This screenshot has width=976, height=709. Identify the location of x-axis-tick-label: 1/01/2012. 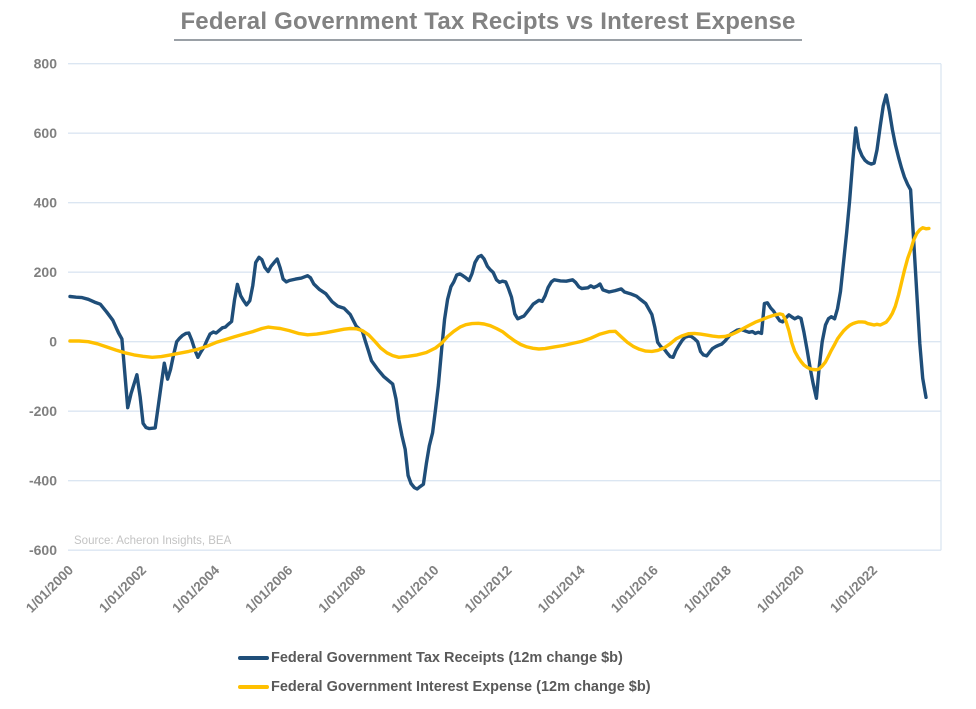
(488, 589).